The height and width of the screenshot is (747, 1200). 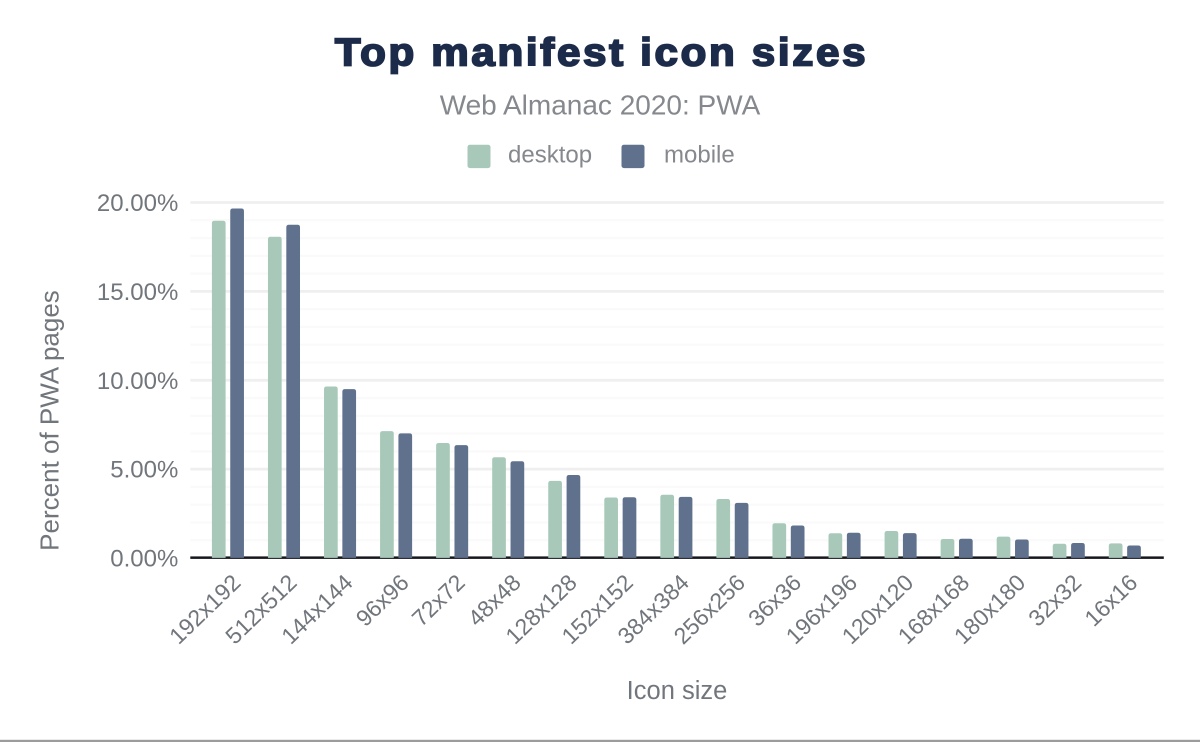 What do you see at coordinates (601, 52) in the screenshot?
I see `svg-text: Top manifest icon sizes` at bounding box center [601, 52].